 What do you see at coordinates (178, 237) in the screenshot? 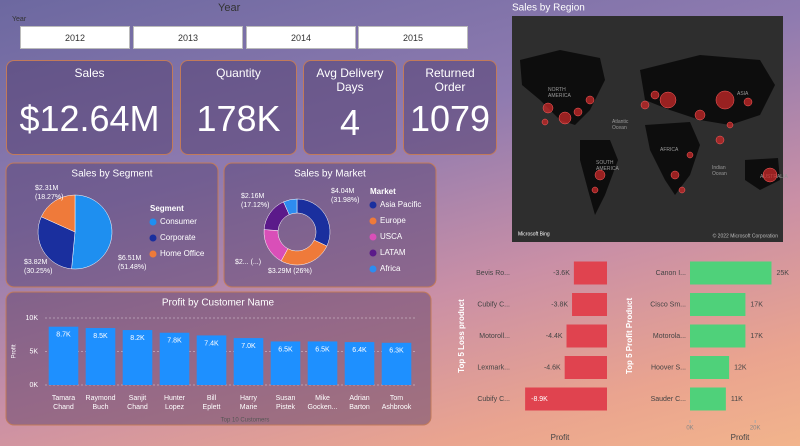
I see `legend-label: Corporate` at bounding box center [178, 237].